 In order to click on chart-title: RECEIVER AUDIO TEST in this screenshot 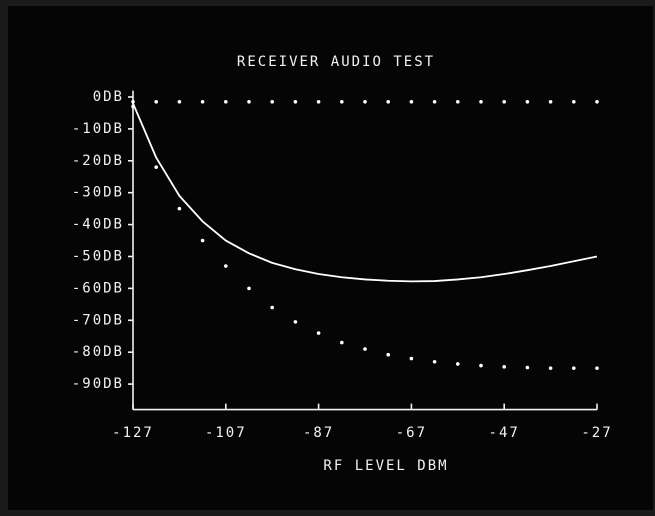, I will do `click(336, 62)`.